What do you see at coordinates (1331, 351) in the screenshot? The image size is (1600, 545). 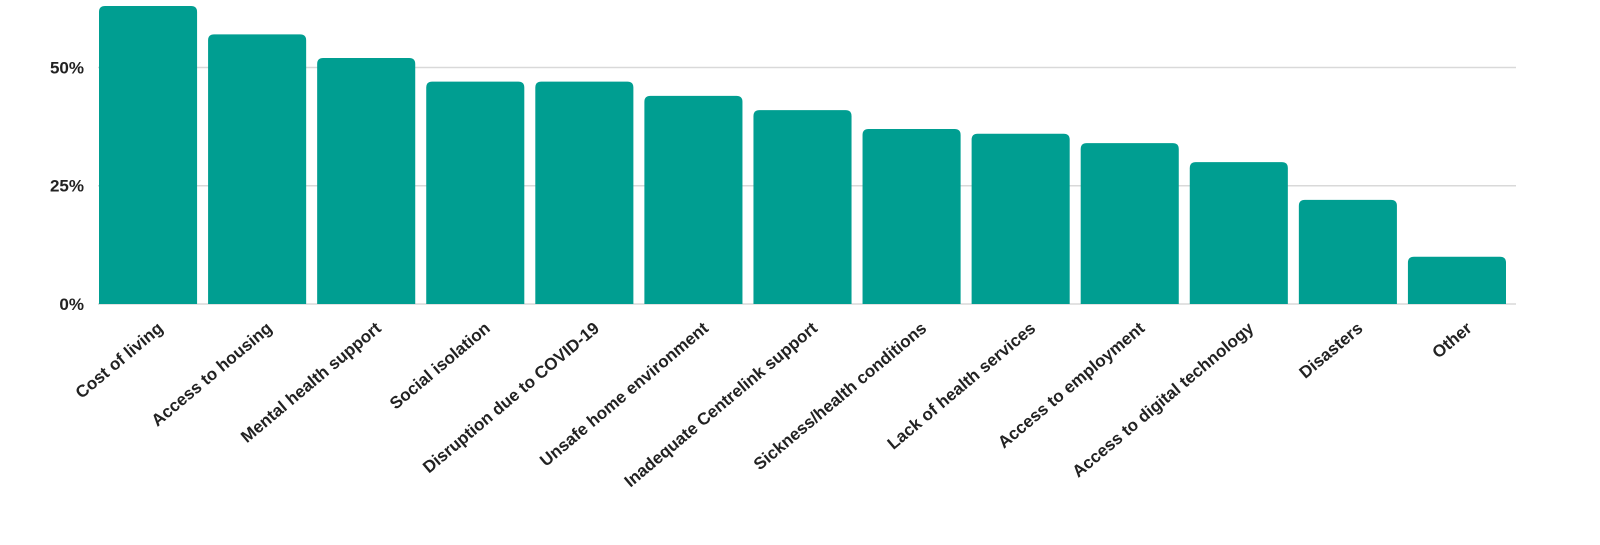 I see `x-tick-label: Disasters` at bounding box center [1331, 351].